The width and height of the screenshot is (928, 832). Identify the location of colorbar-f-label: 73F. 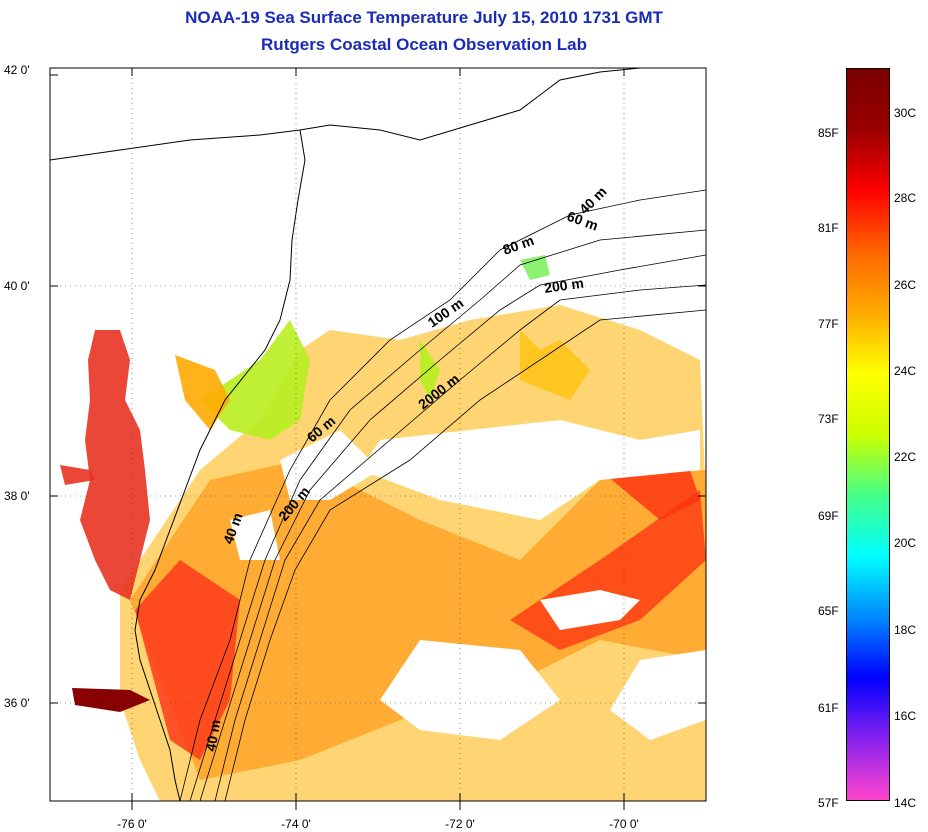
(828, 419).